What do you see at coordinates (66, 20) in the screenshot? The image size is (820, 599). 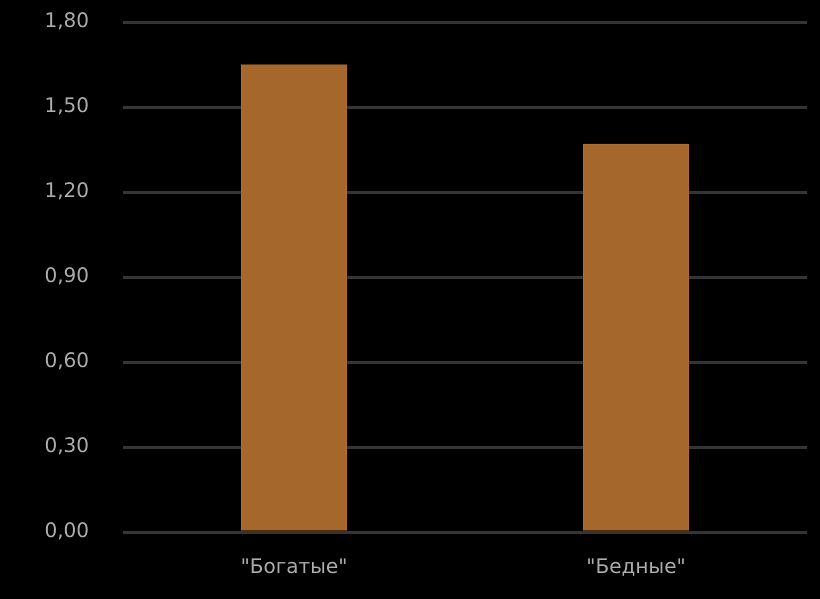 I see `y-tick-label: 1,80` at bounding box center [66, 20].